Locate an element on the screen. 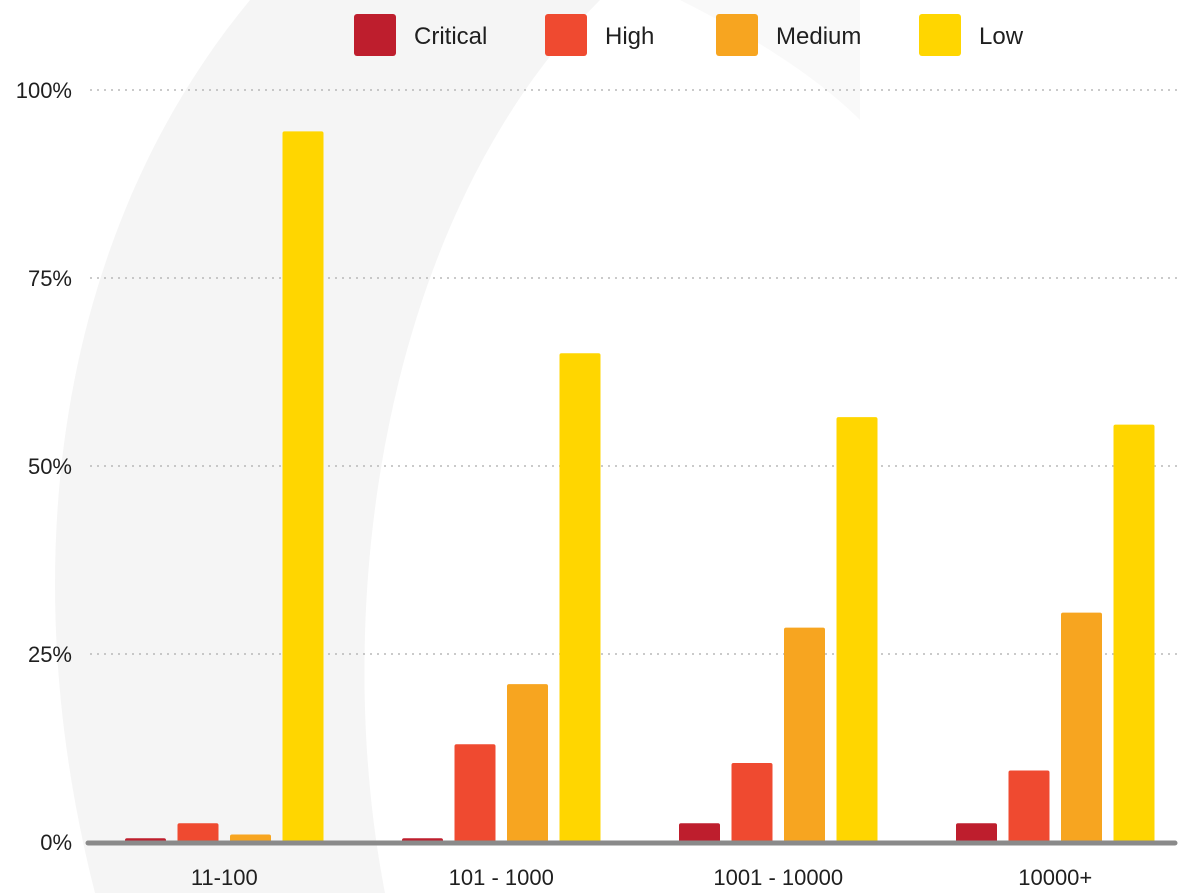 Image resolution: width=1189 pixels, height=893 pixels. background-arc-inner is located at coordinates (770, 60).